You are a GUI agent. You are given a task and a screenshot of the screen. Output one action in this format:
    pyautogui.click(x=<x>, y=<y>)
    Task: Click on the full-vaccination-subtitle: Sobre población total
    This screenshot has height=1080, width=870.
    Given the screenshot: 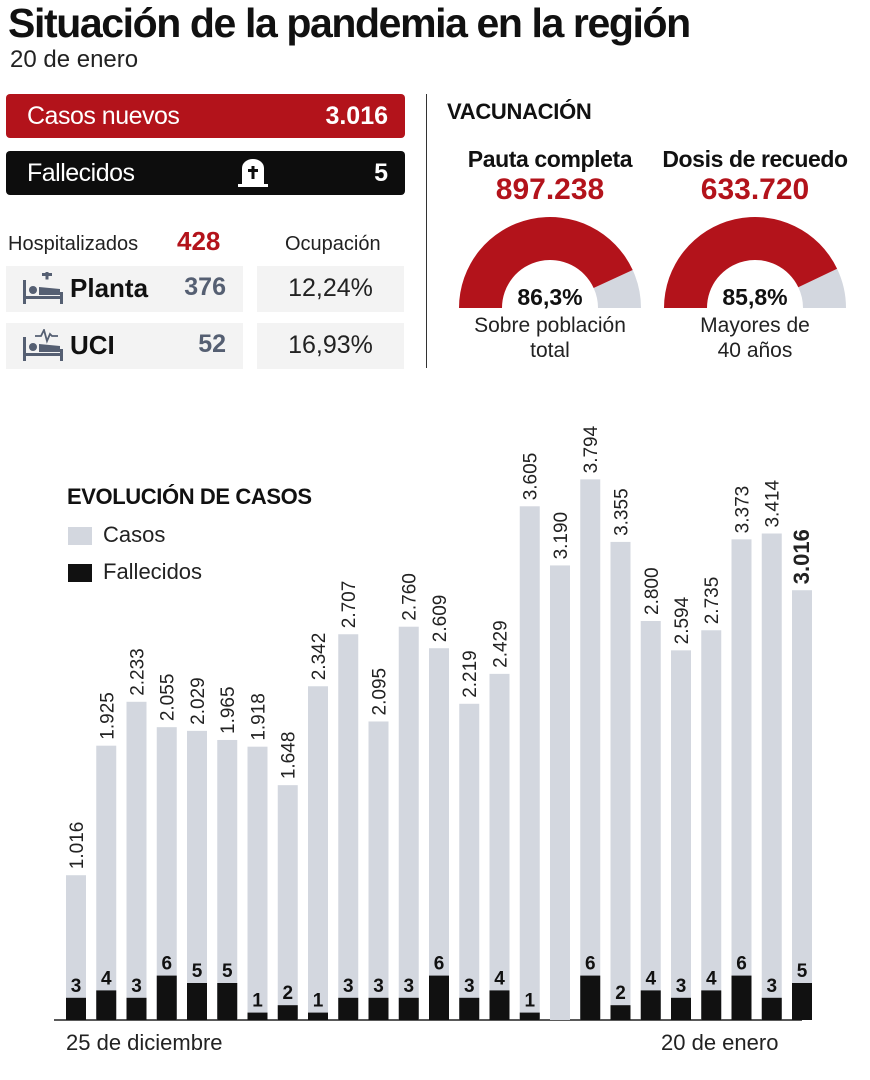 What is the action you would take?
    pyautogui.click(x=550, y=338)
    